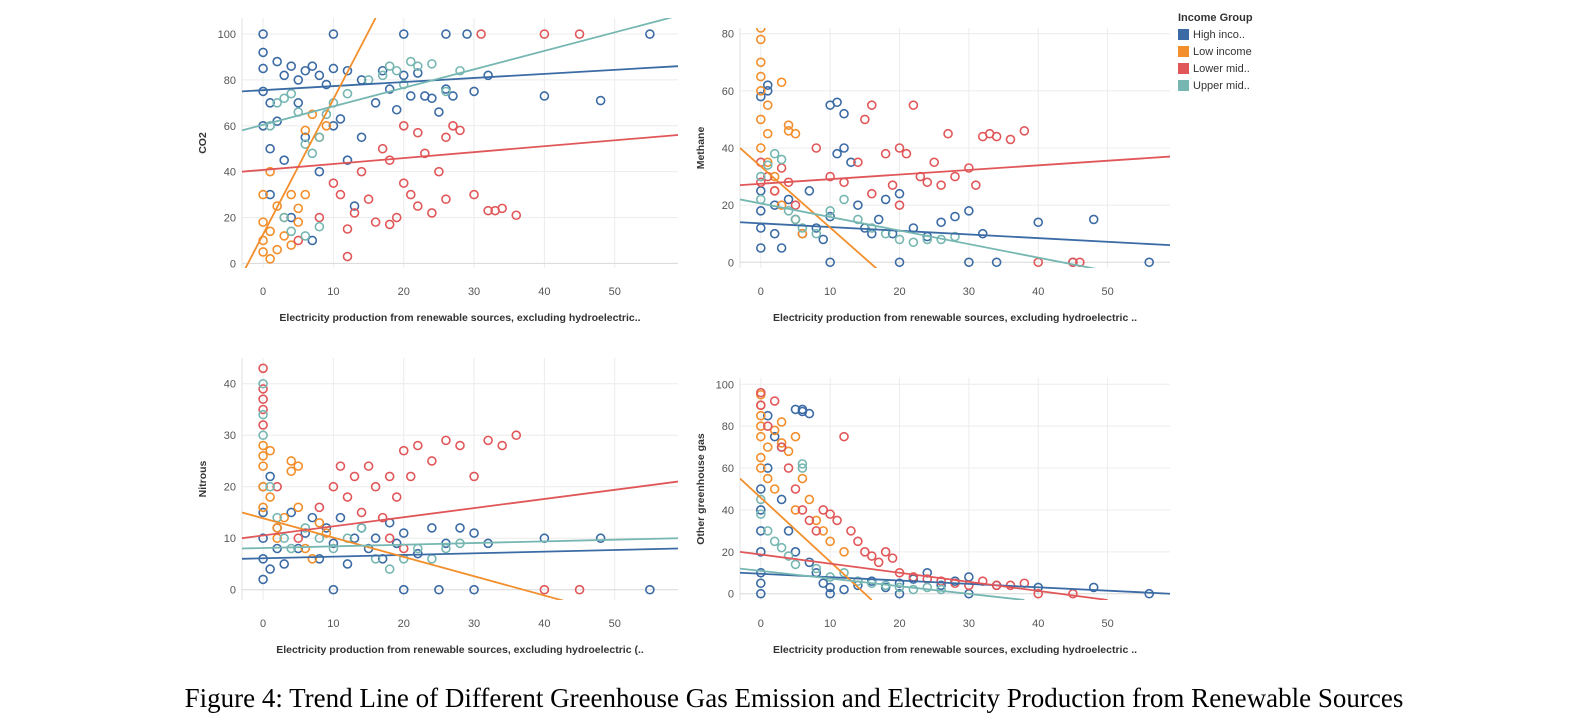 The height and width of the screenshot is (728, 1588). I want to click on x-tick-label: 40, so click(544, 624).